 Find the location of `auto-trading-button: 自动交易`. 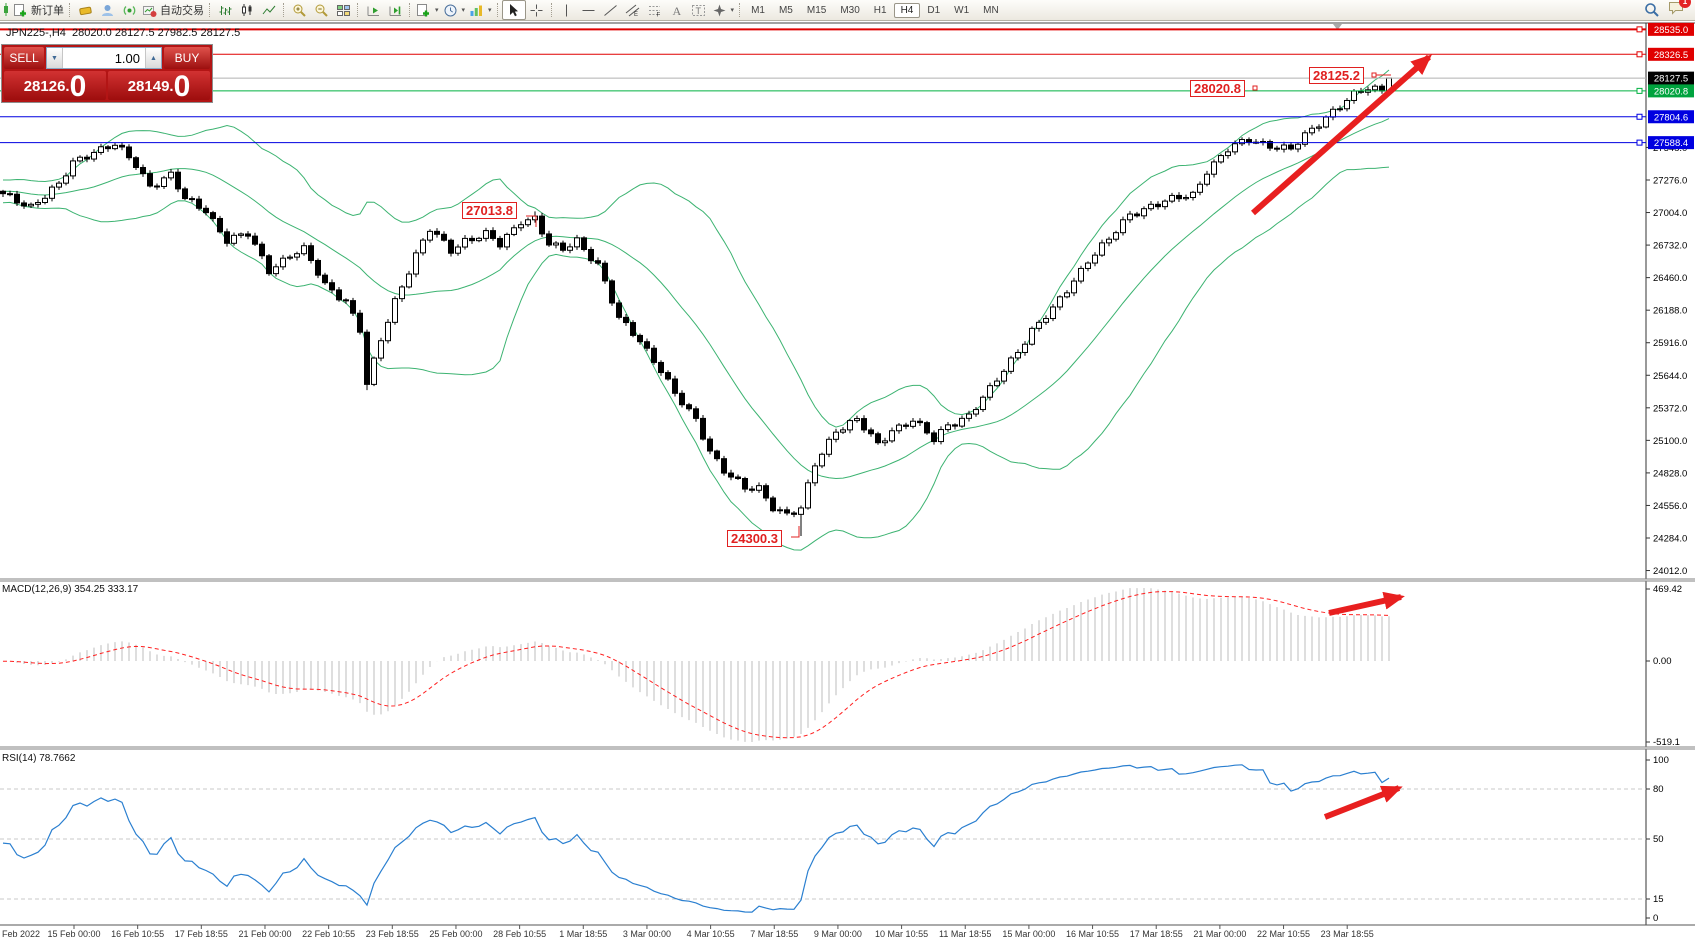

auto-trading-button: 自动交易 is located at coordinates (173, 10).